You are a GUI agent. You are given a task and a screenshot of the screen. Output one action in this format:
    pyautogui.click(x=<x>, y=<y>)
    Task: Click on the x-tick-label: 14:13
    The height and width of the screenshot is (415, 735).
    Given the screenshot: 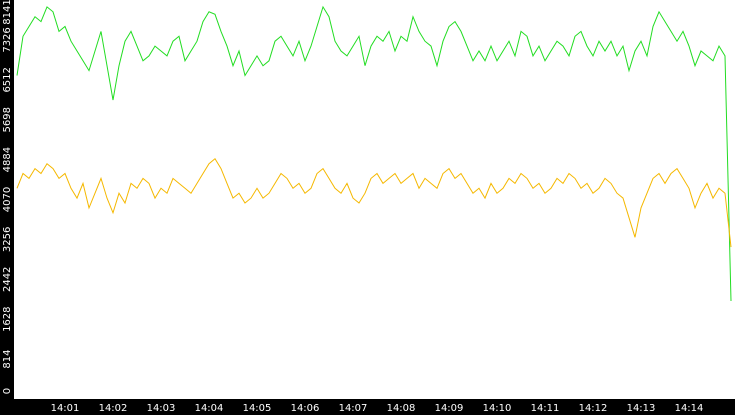 What is the action you would take?
    pyautogui.click(x=641, y=408)
    